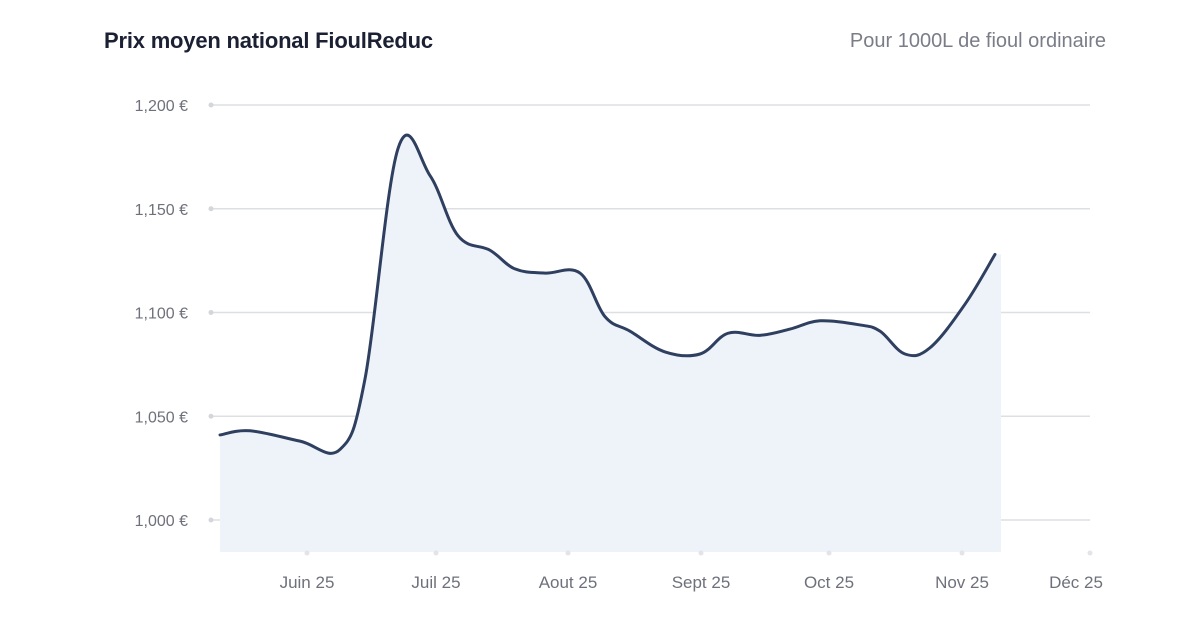 This screenshot has width=1200, height=627. Describe the element at coordinates (962, 582) in the screenshot. I see `x-tick-label: Nov 25` at that location.